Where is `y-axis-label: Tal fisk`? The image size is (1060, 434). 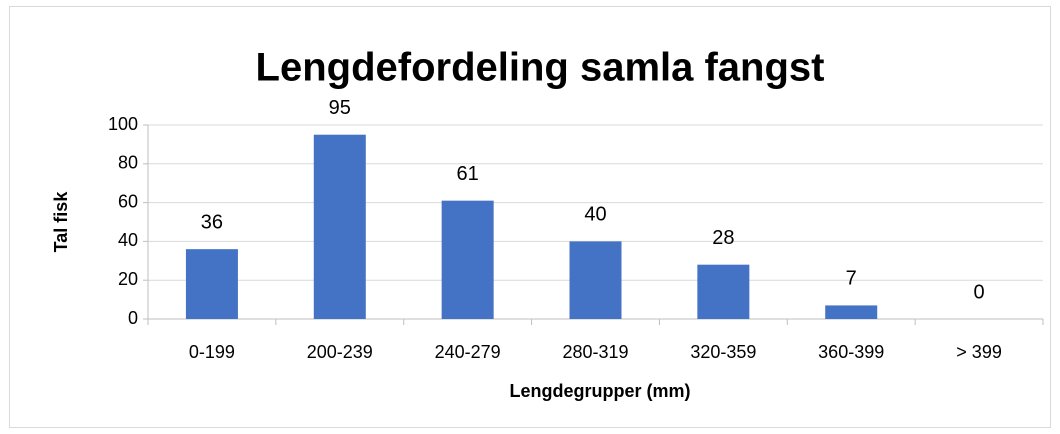 y-axis-label: Tal fisk is located at coordinates (61, 222).